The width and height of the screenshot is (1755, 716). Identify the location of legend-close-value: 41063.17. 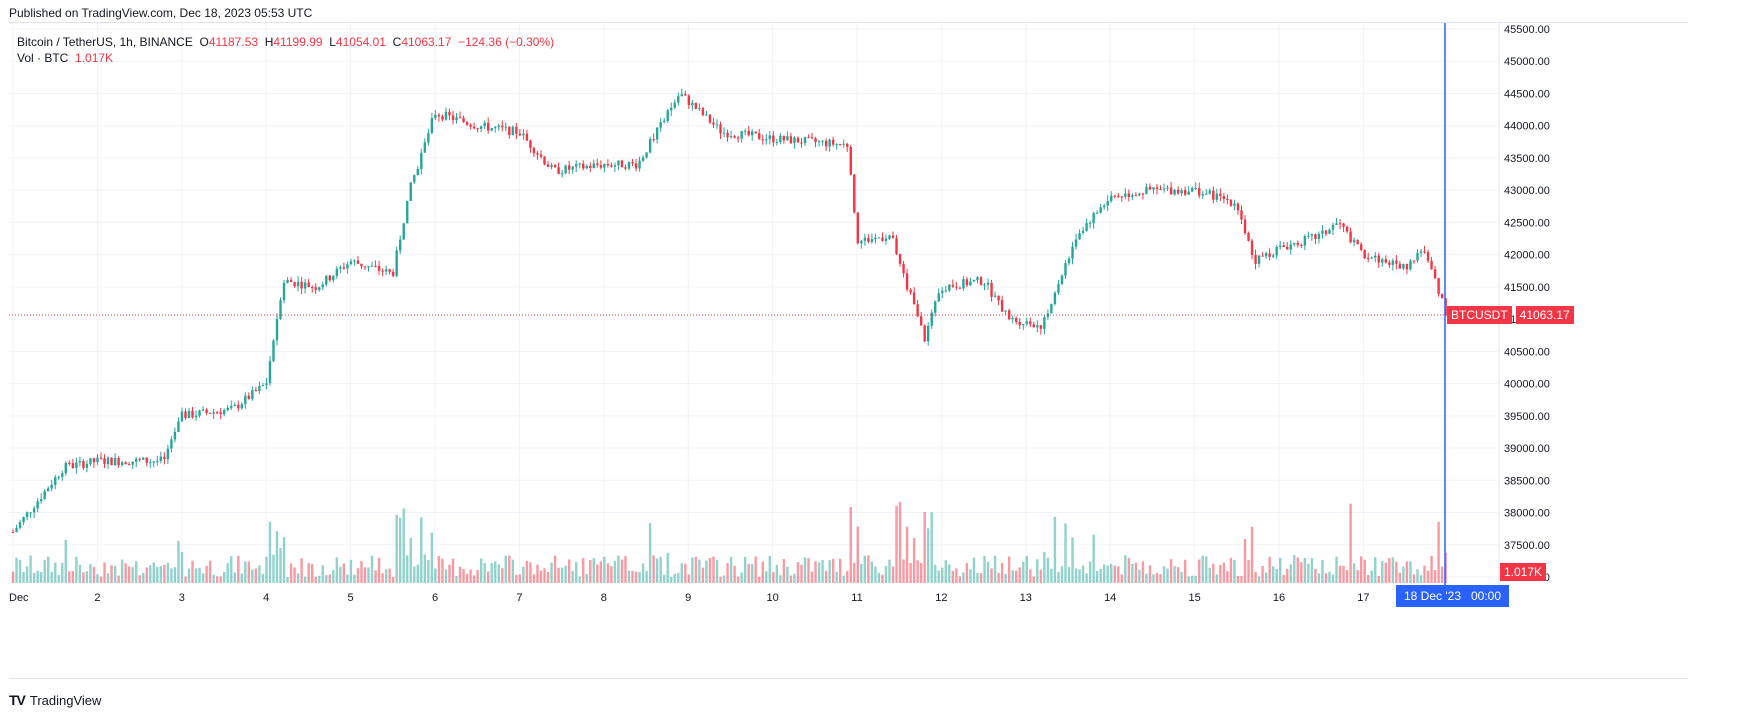
(426, 42).